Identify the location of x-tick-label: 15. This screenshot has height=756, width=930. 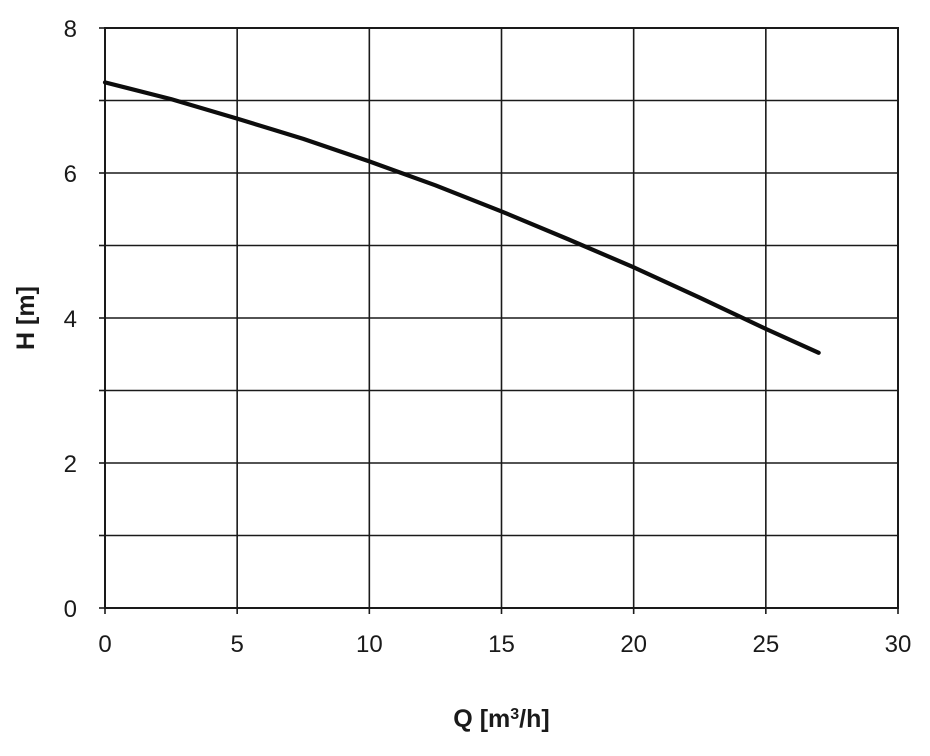
(501, 644).